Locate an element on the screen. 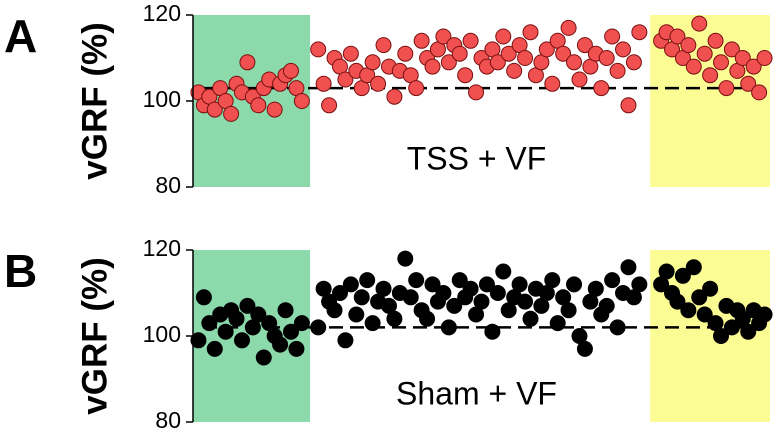  y-tick-label: 80 is located at coordinates (168, 185).